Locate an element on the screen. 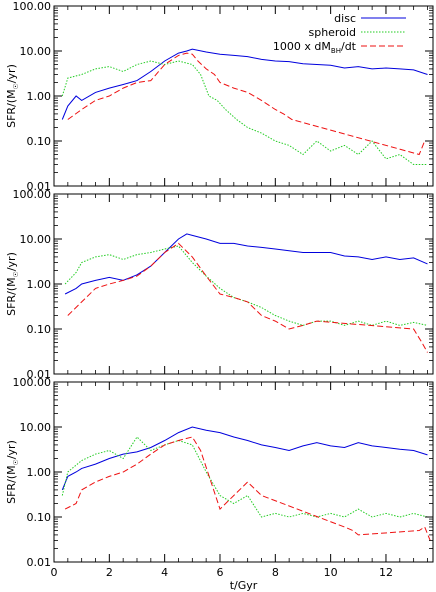 The image size is (436, 592). x-tick-label: 6 is located at coordinates (219, 572).